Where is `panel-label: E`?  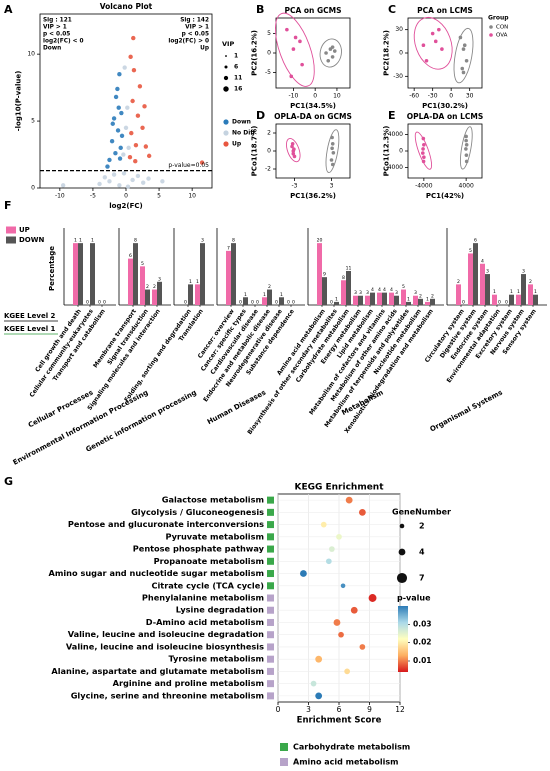
panel-label: E is located at coordinates (392, 115).